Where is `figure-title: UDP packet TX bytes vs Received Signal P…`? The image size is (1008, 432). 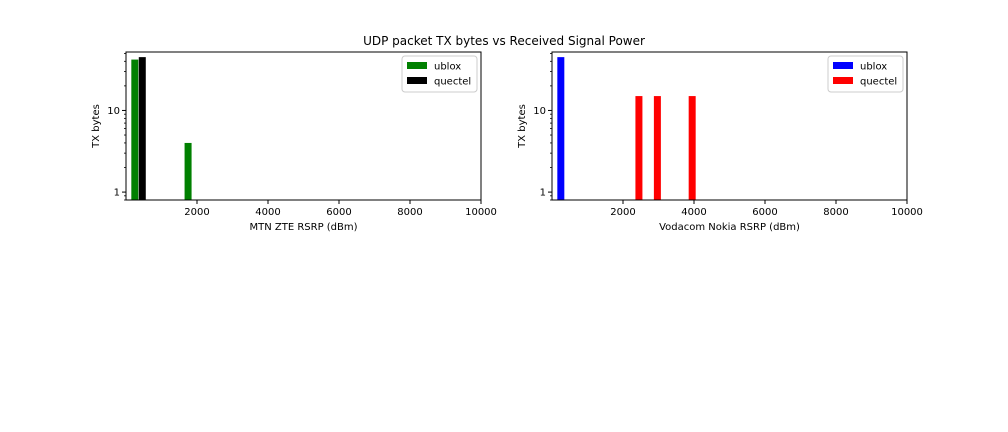 figure-title: UDP packet TX bytes vs Received Signal P… is located at coordinates (504, 41).